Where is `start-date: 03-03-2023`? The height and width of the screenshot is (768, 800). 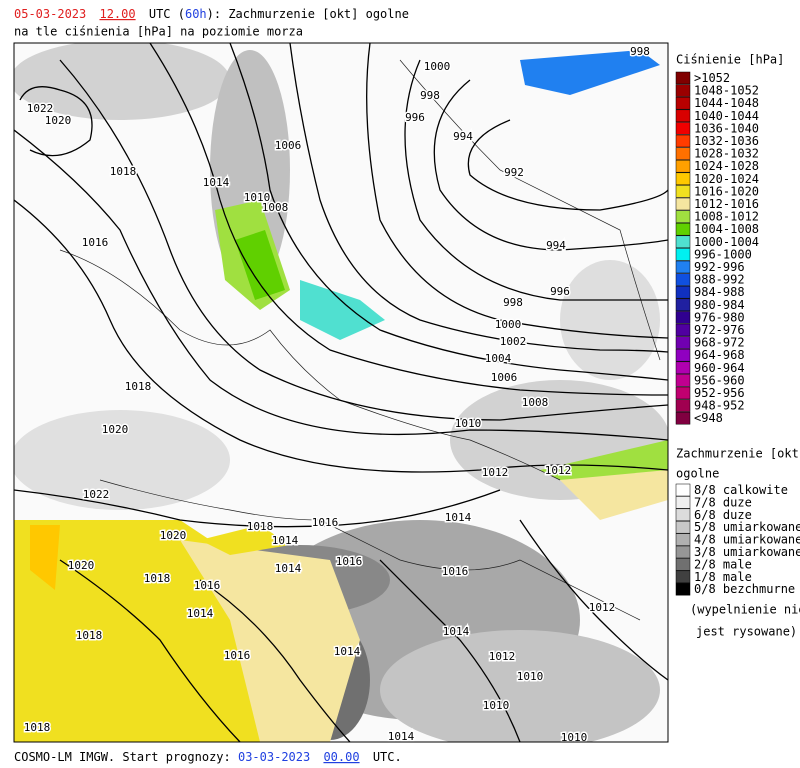 start-date: 03-03-2023 is located at coordinates (274, 757).